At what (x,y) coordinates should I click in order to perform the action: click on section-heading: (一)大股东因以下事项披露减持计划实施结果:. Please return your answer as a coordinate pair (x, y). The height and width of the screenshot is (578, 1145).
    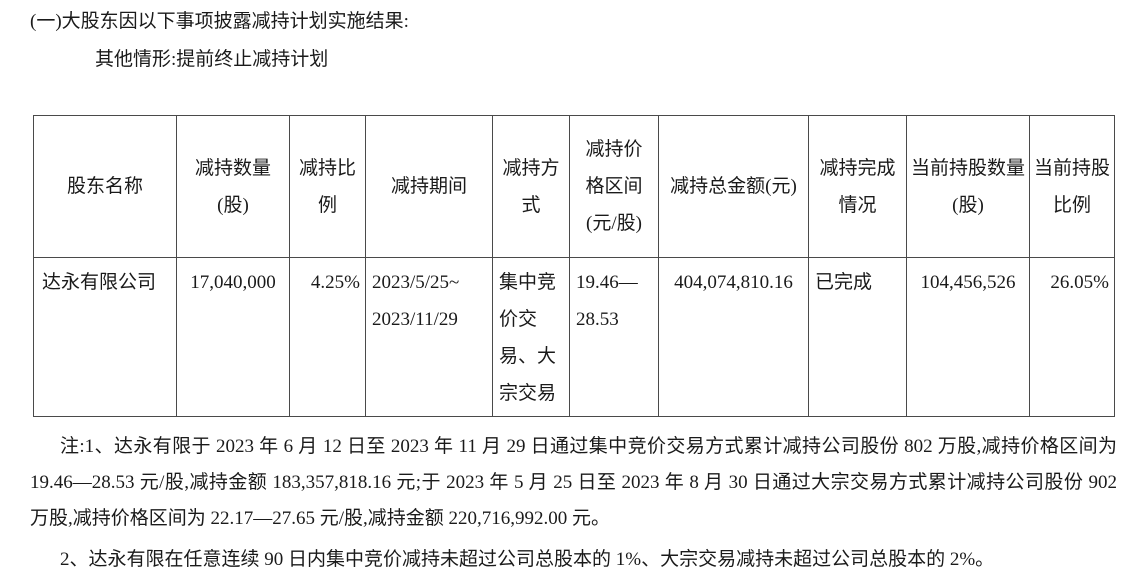
    Looking at the image, I should click on (219, 21).